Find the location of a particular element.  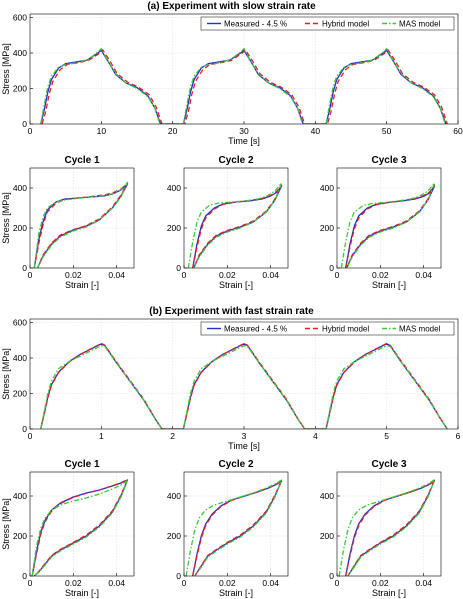

x-tick-label: 50 is located at coordinates (387, 131).